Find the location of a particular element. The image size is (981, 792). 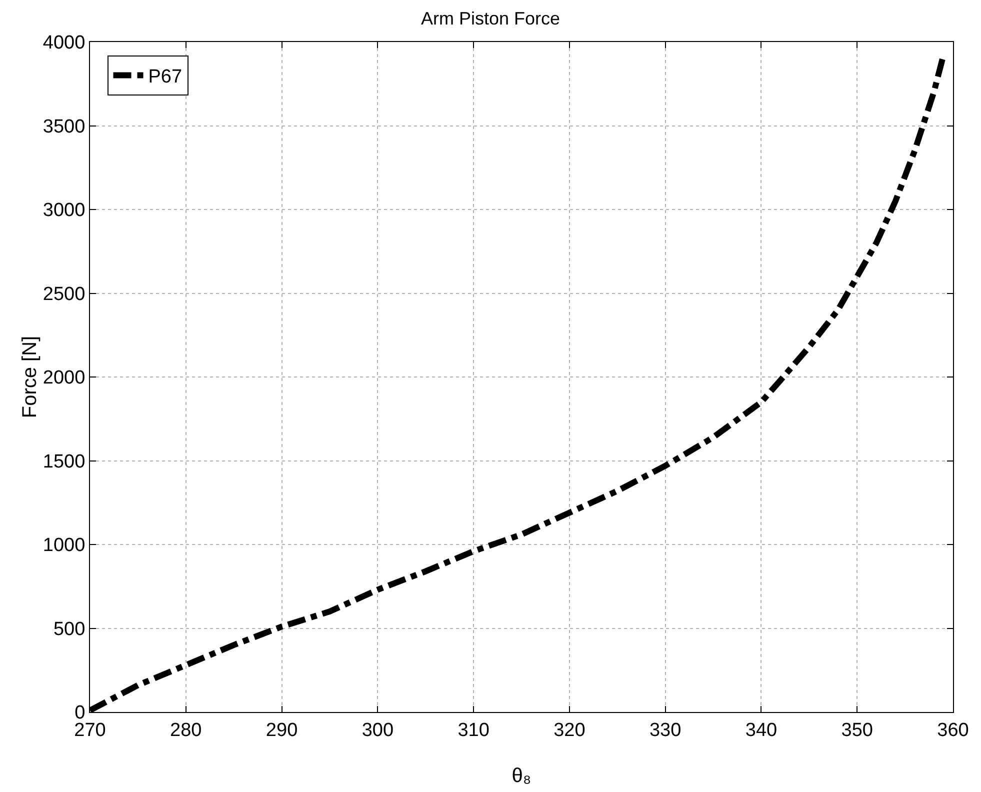

y-tick-label: 1000 is located at coordinates (64, 545).